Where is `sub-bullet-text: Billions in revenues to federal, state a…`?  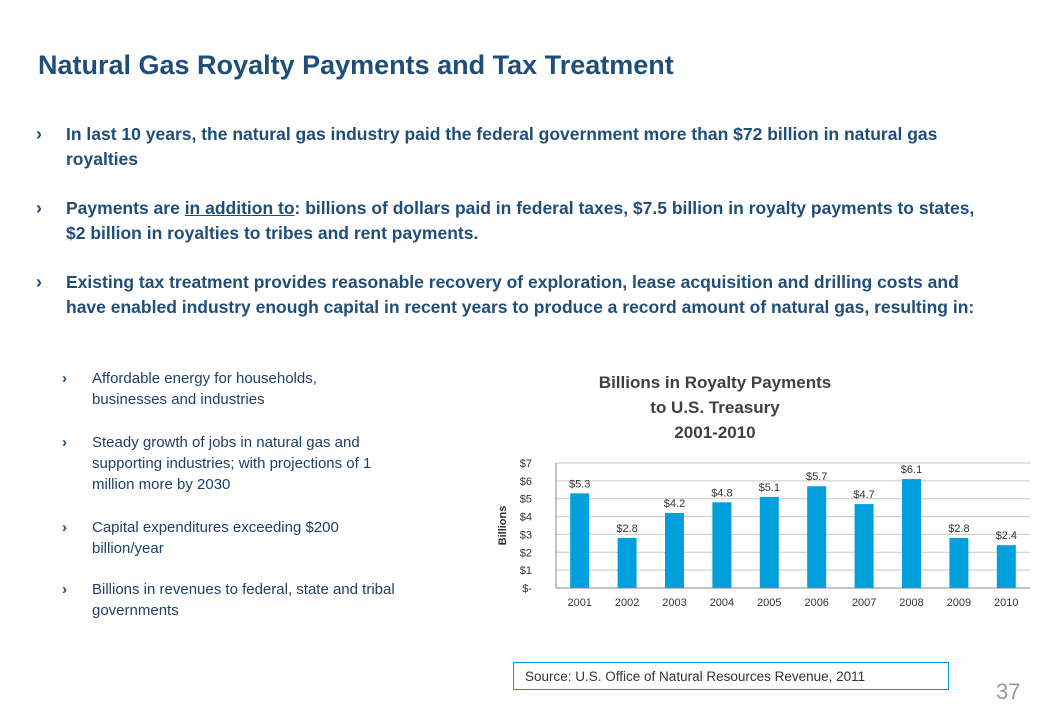 sub-bullet-text: Billions in revenues to federal, state a… is located at coordinates (243, 600).